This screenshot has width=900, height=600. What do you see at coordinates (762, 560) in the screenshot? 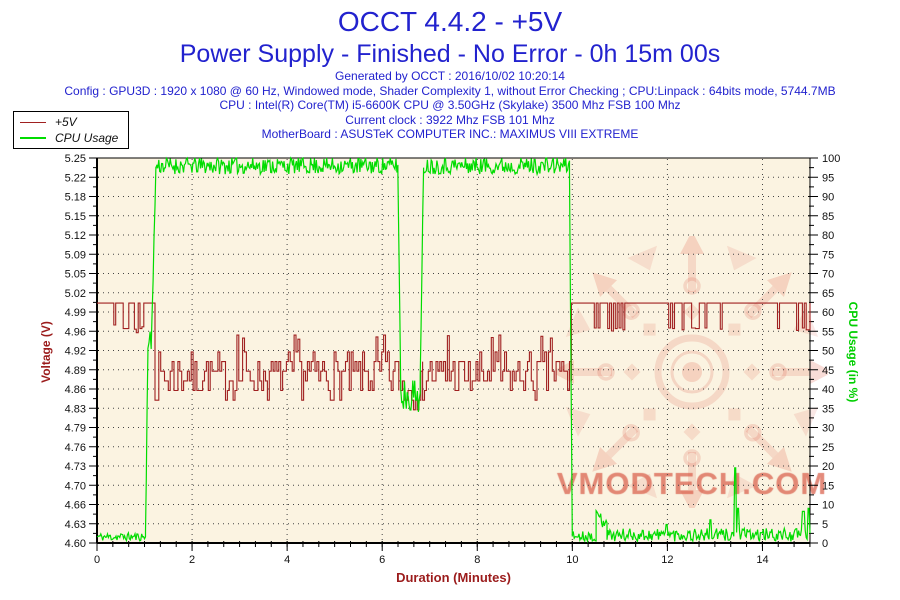
I see `svg-text: 14` at bounding box center [762, 560].